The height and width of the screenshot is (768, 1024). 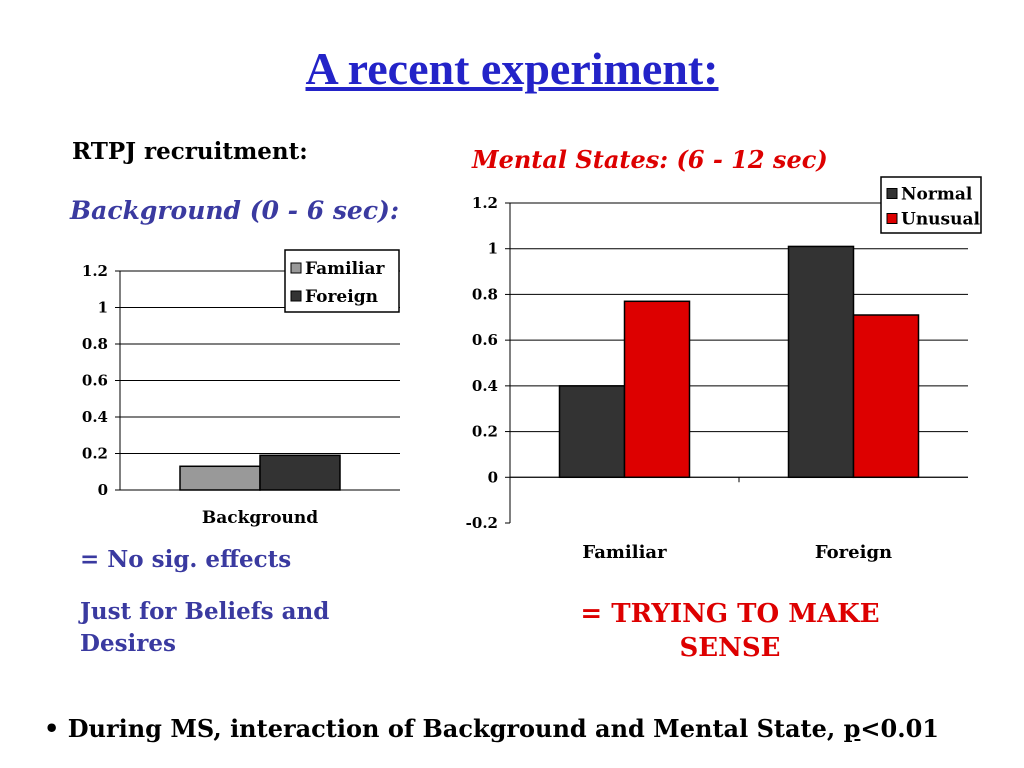 I want to click on bg-chart-bar-familiar-background, so click(x=220, y=478).